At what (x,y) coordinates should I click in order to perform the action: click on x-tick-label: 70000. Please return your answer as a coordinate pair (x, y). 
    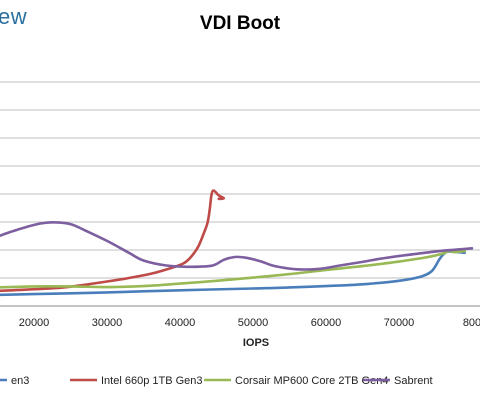
    Looking at the image, I should click on (399, 323).